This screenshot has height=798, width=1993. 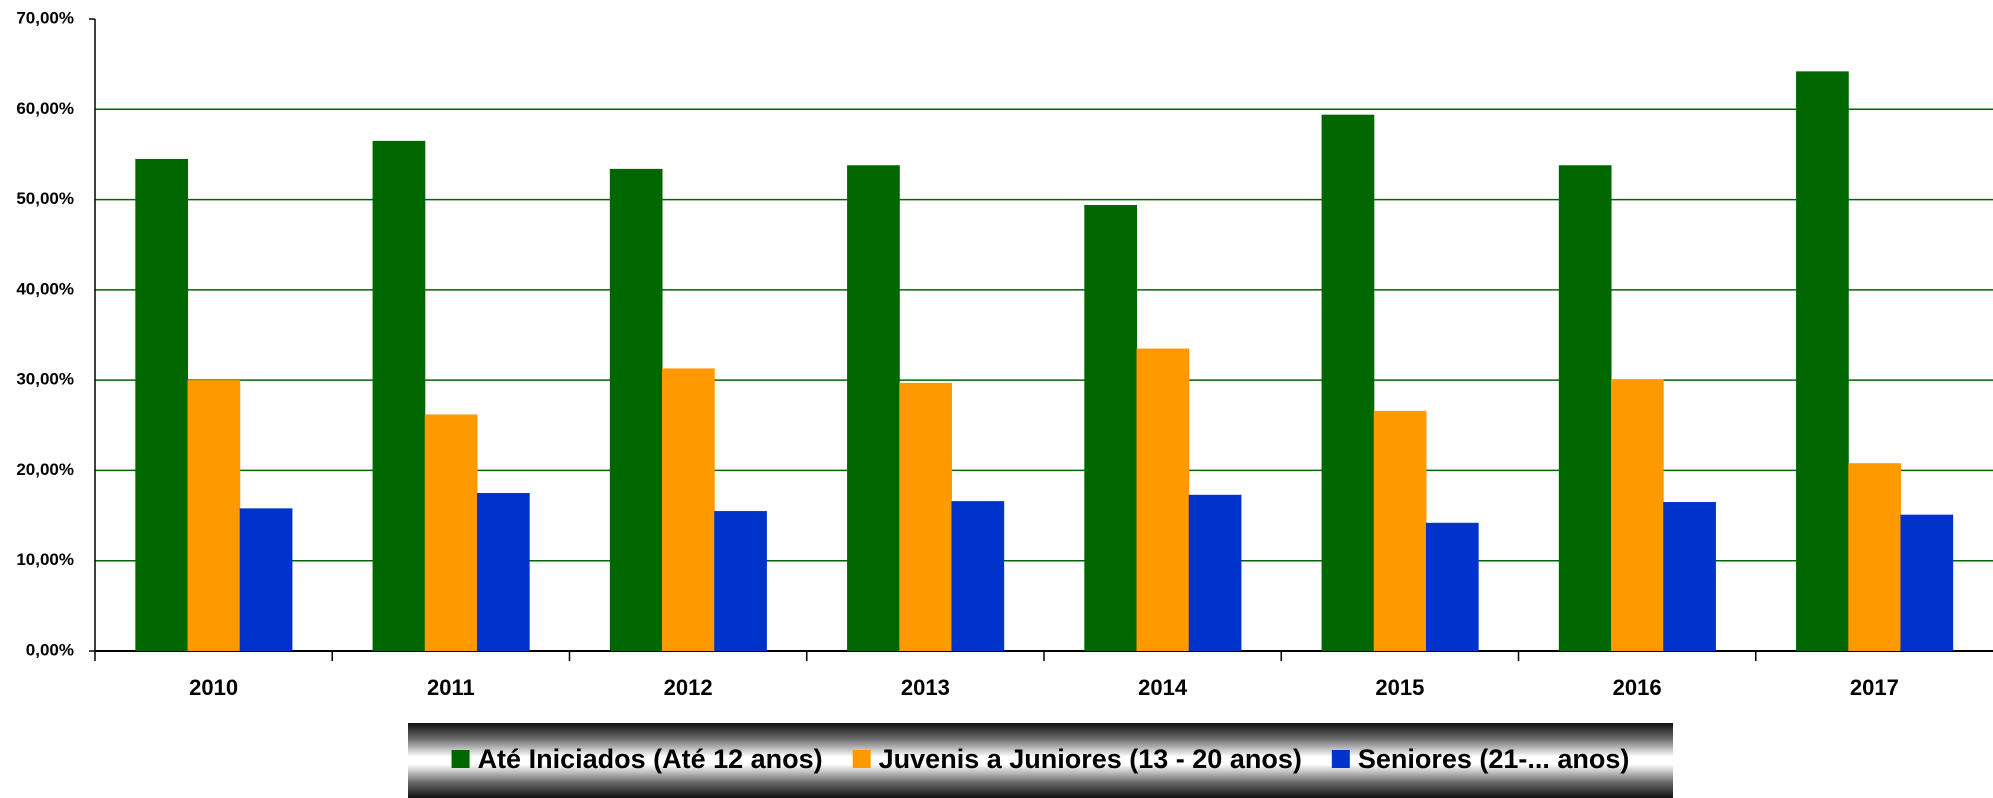 What do you see at coordinates (688, 687) in the screenshot?
I see `x-tick-label: 2012` at bounding box center [688, 687].